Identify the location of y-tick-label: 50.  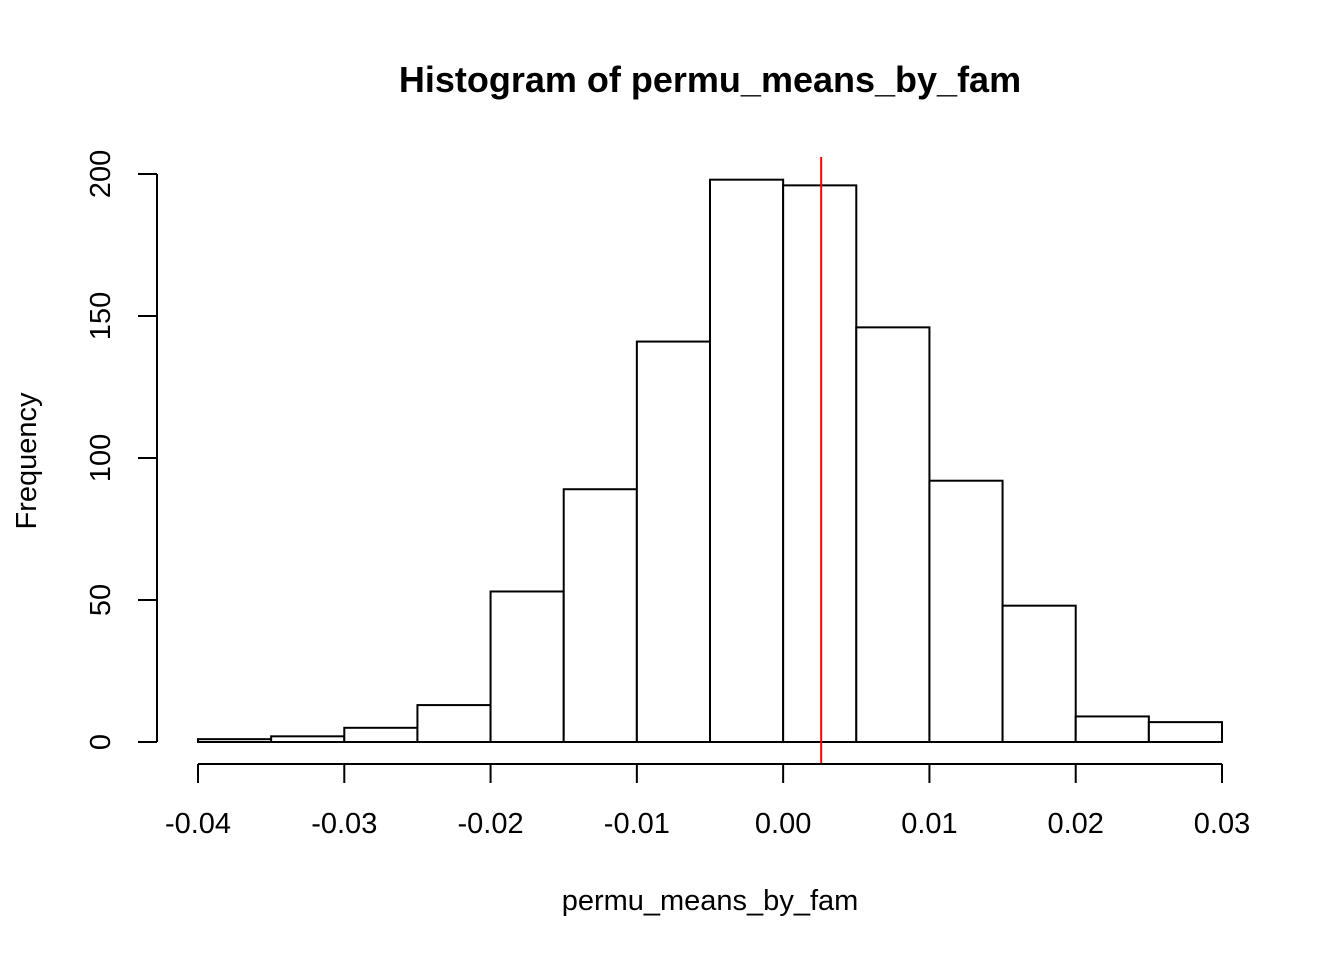
(101, 600).